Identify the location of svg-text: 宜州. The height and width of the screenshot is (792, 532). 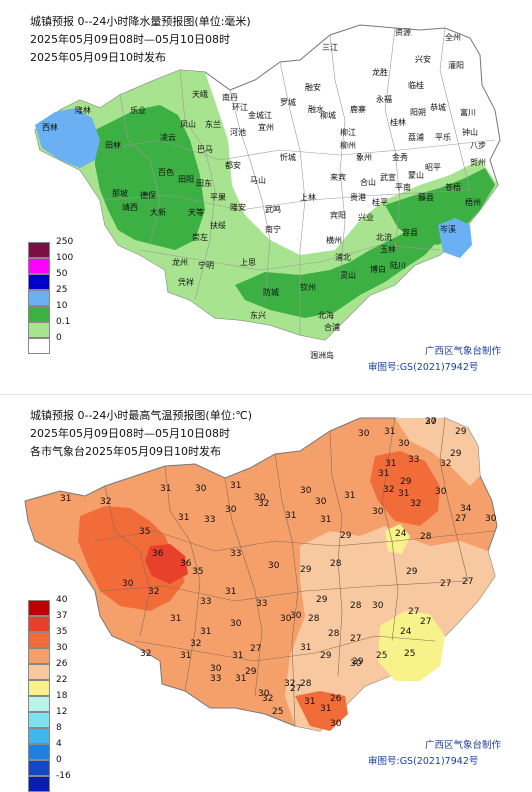
(266, 127).